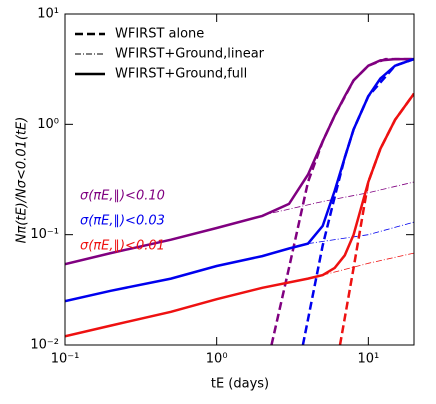 This screenshot has width=436, height=404. What do you see at coordinates (368, 359) in the screenshot?
I see `x-tick-label: 10¹` at bounding box center [368, 359].